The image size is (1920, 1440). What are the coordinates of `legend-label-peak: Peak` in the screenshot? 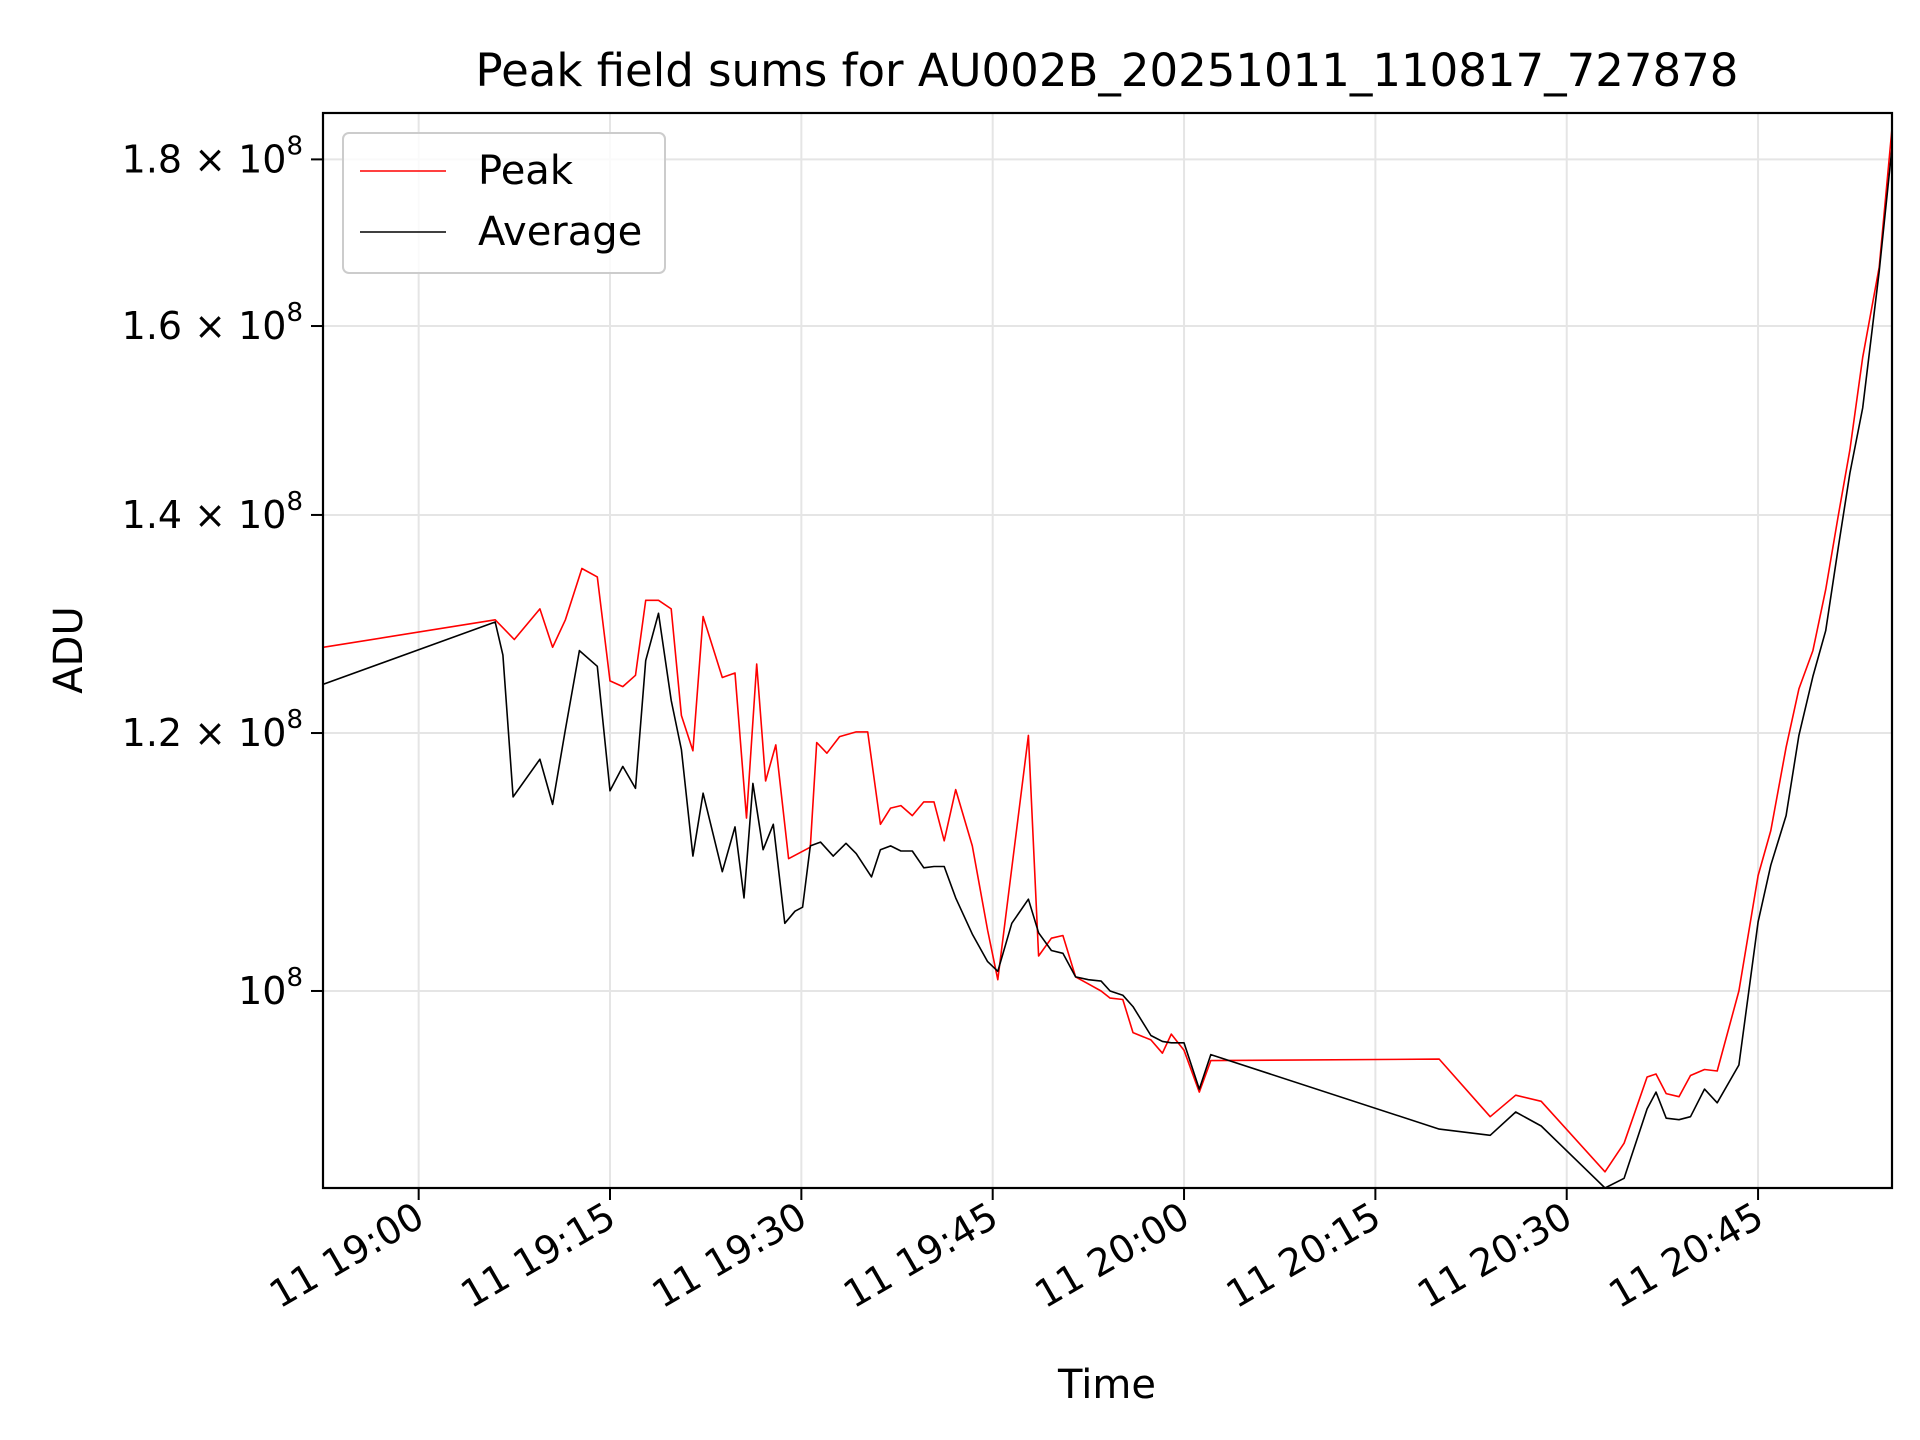 It's located at (526, 171).